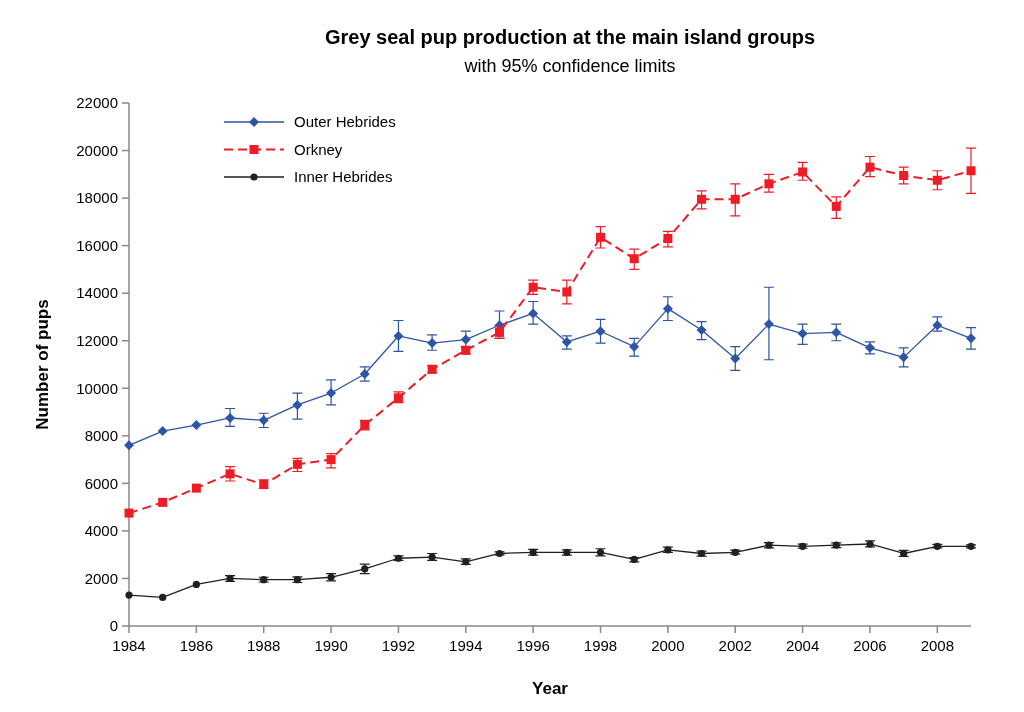 Image resolution: width=1024 pixels, height=712 pixels. Describe the element at coordinates (101, 531) in the screenshot. I see `y-tick-label: 4000` at that location.